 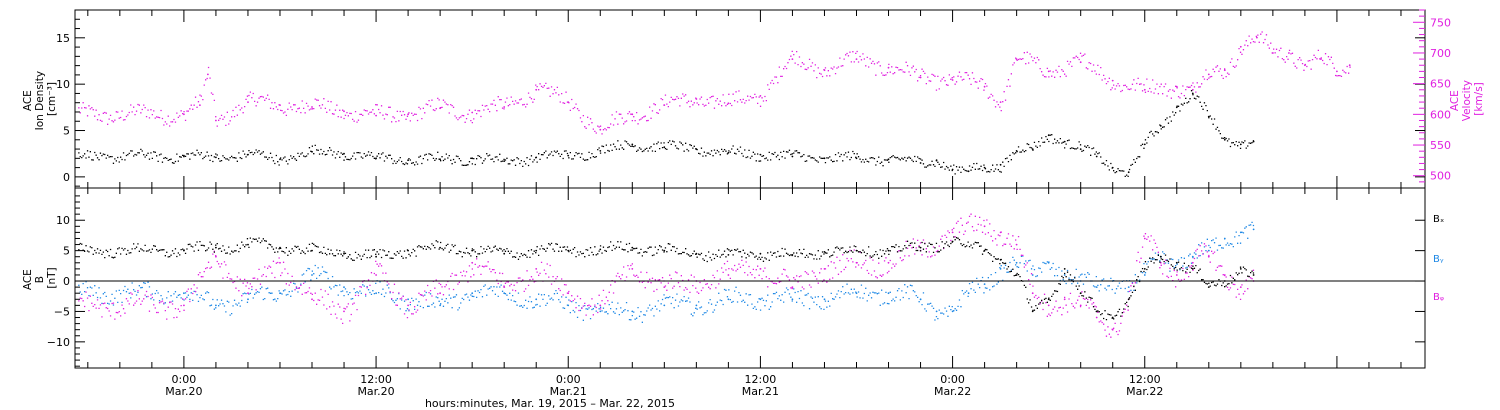 I want to click on field-tick-label: 0, so click(x=66, y=281).